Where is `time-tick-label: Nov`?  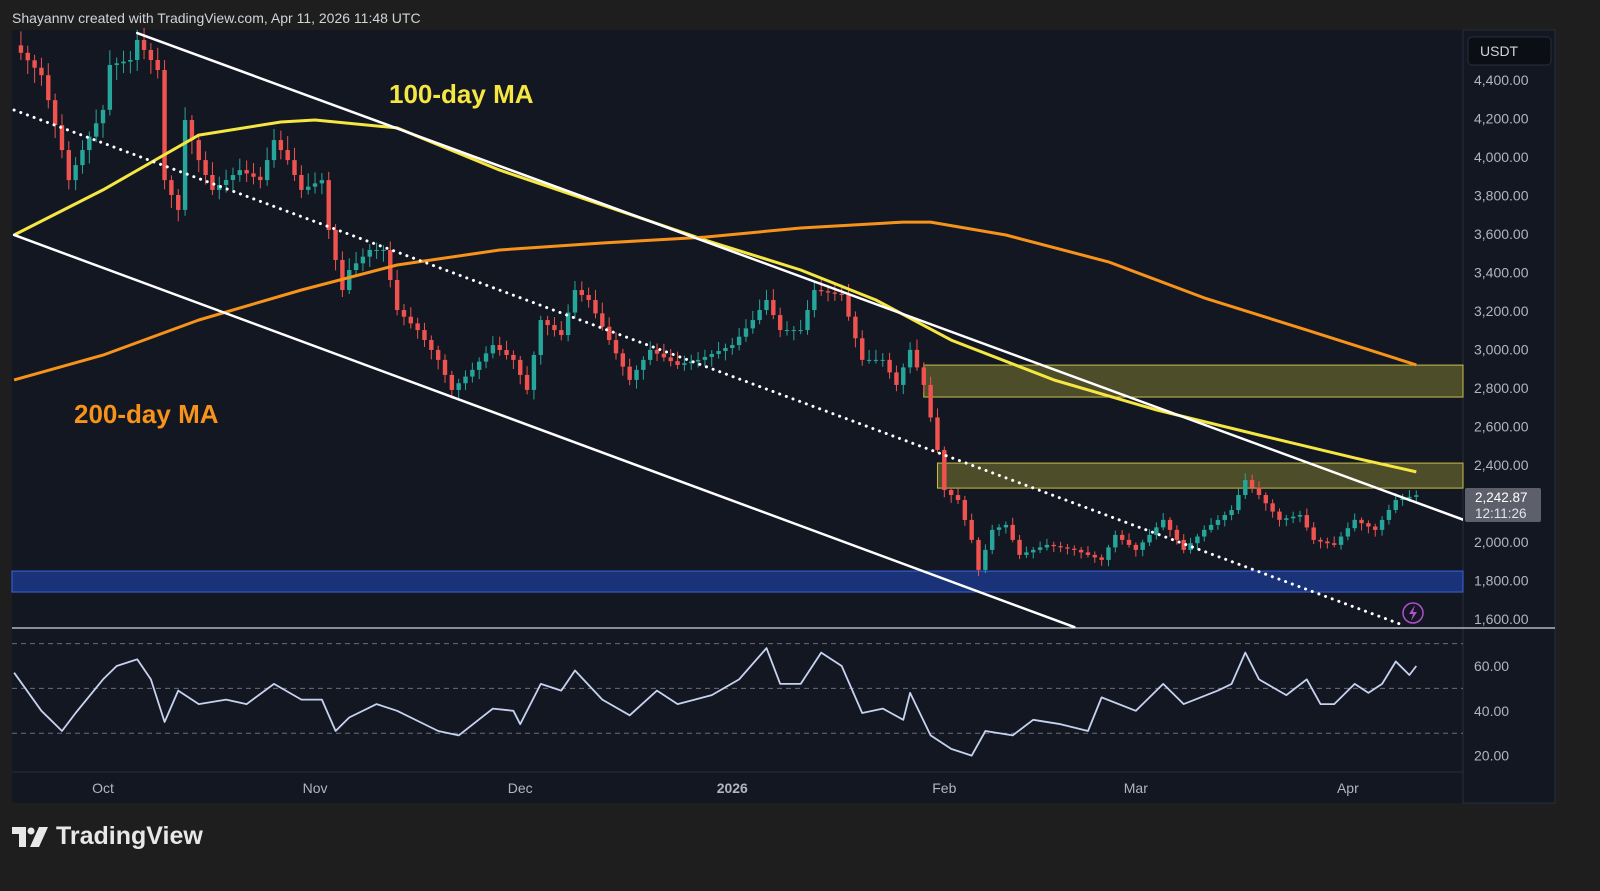 time-tick-label: Nov is located at coordinates (315, 788).